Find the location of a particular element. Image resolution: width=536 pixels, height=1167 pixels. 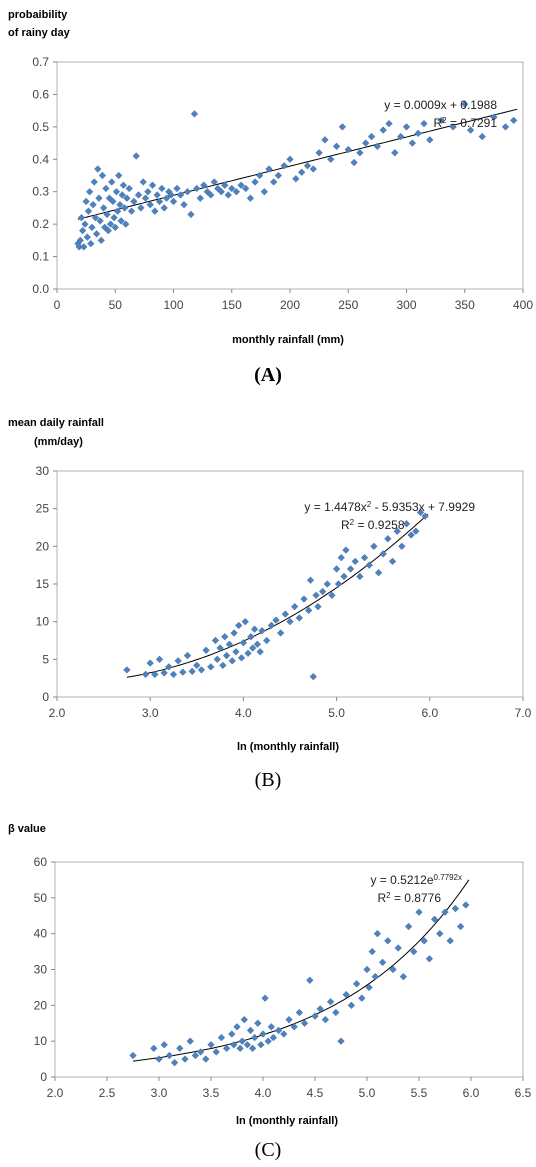

y-tick-label: 60 is located at coordinates (41, 862).